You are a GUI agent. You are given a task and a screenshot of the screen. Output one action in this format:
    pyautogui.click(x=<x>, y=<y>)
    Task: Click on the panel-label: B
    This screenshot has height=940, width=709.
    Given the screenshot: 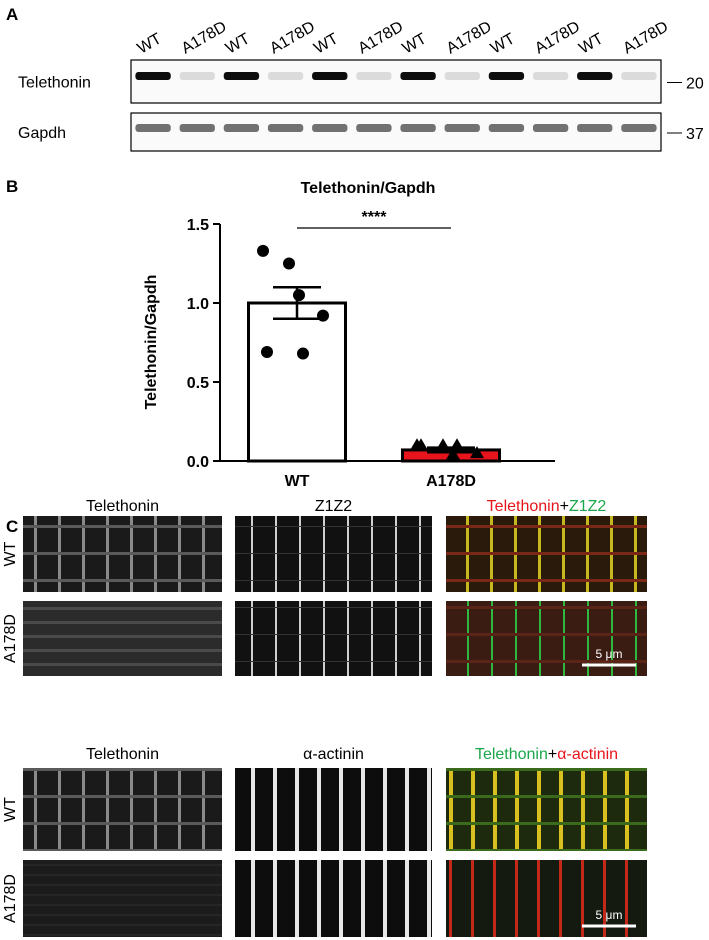 What is the action you would take?
    pyautogui.click(x=12, y=186)
    